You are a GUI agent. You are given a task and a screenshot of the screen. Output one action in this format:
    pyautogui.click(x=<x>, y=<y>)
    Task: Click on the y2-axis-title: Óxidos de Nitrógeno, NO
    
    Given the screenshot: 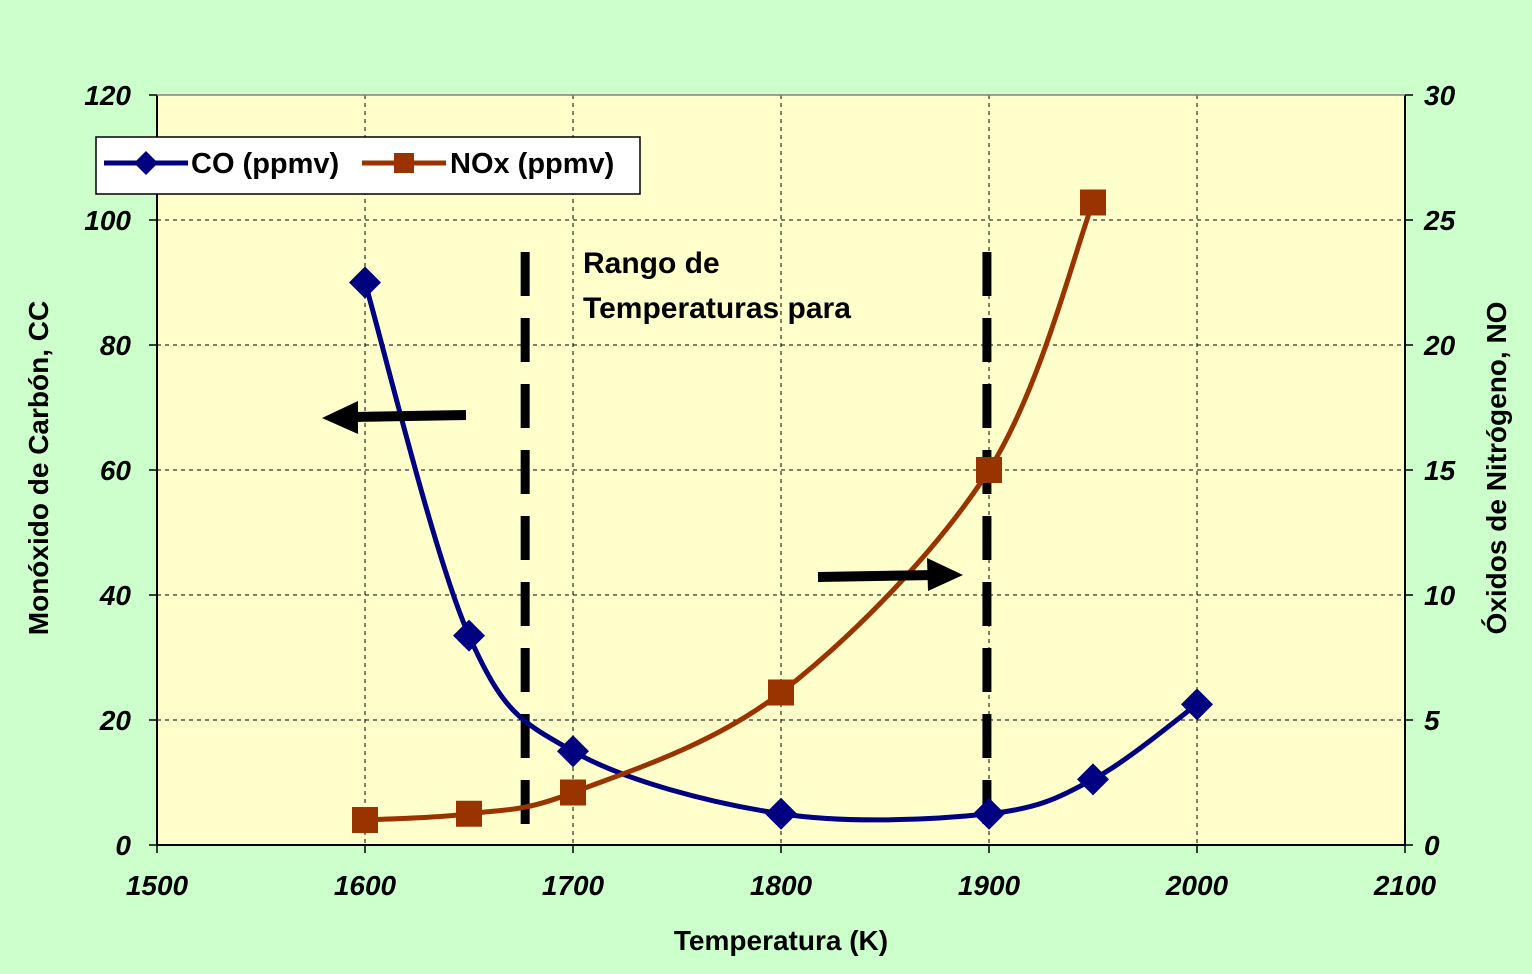 What is the action you would take?
    pyautogui.click(x=1496, y=468)
    